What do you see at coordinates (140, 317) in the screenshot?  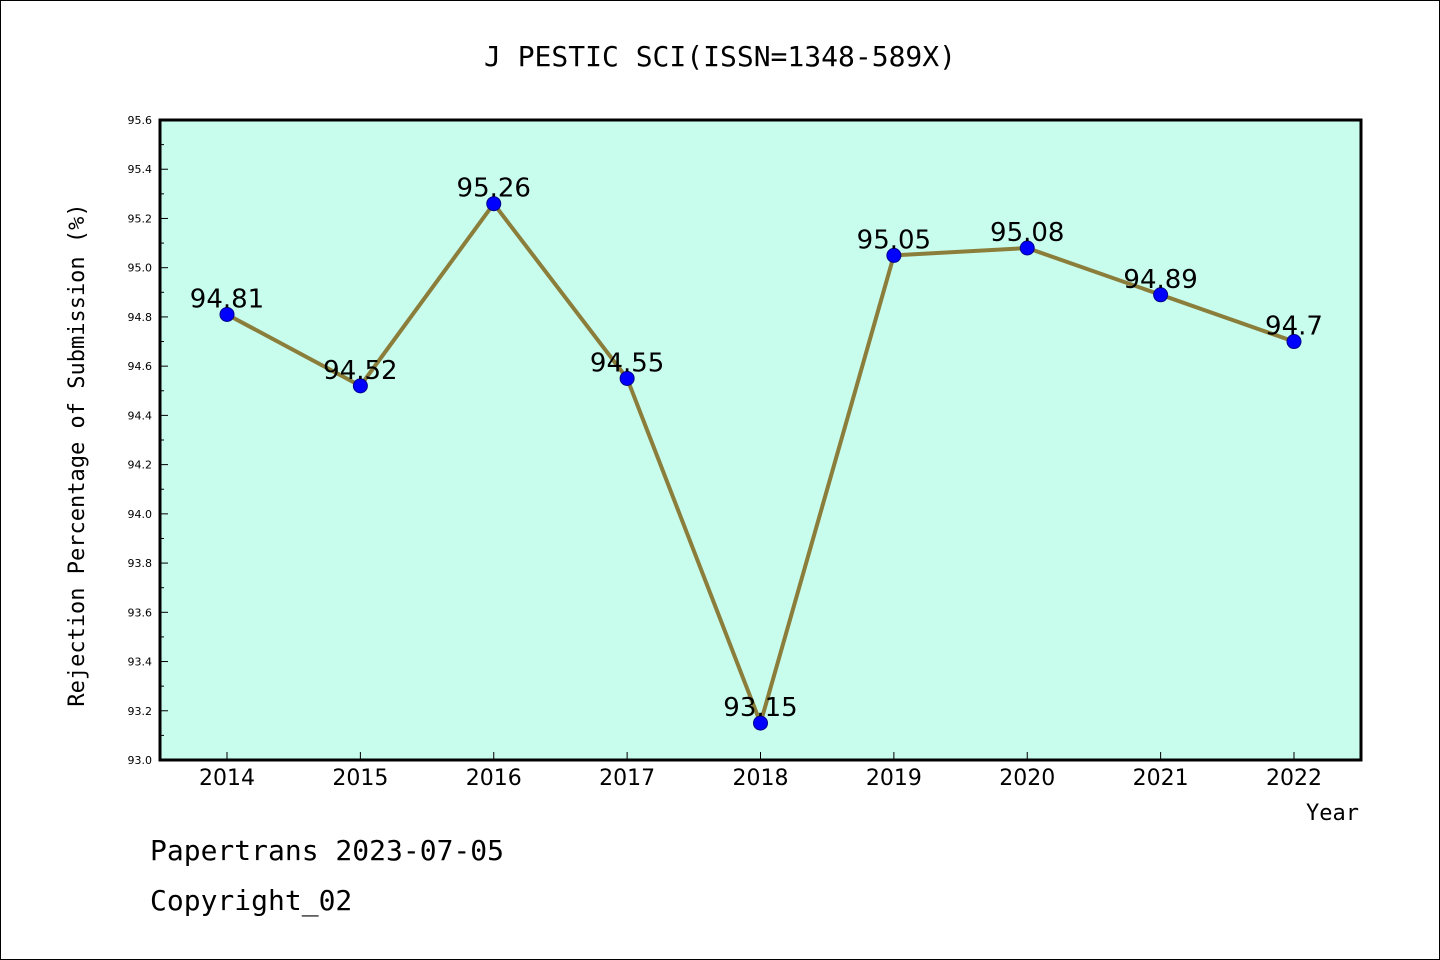 I see `y-tick-label: 94.8` at bounding box center [140, 317].